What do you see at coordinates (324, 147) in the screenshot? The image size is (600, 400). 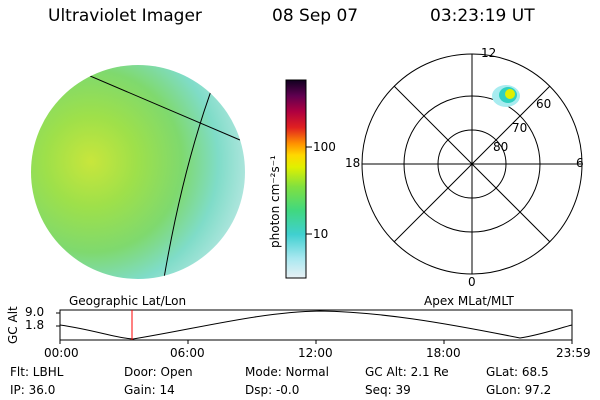 I see `colorbar-tick-100: 100` at bounding box center [324, 147].